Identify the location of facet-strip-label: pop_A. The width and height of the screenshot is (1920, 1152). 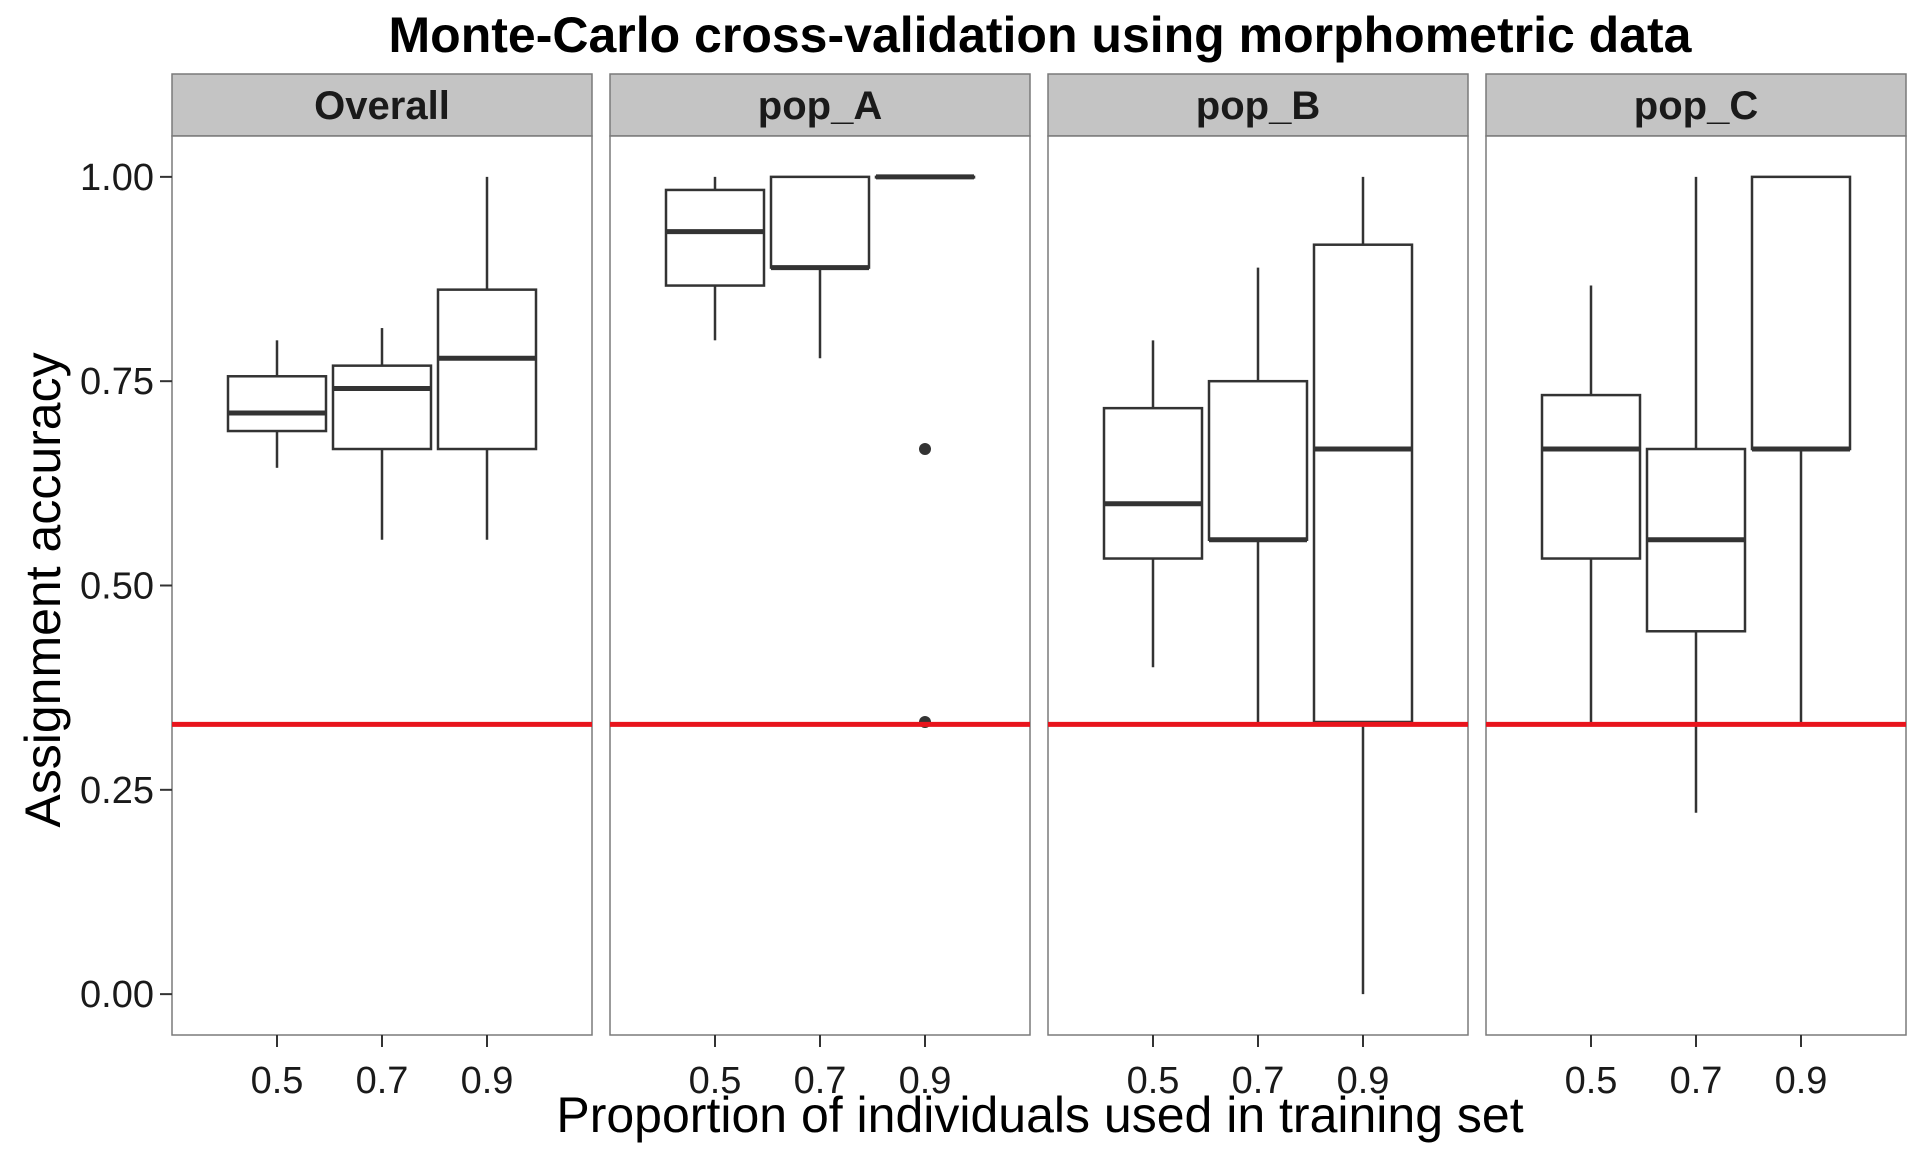
(820, 106).